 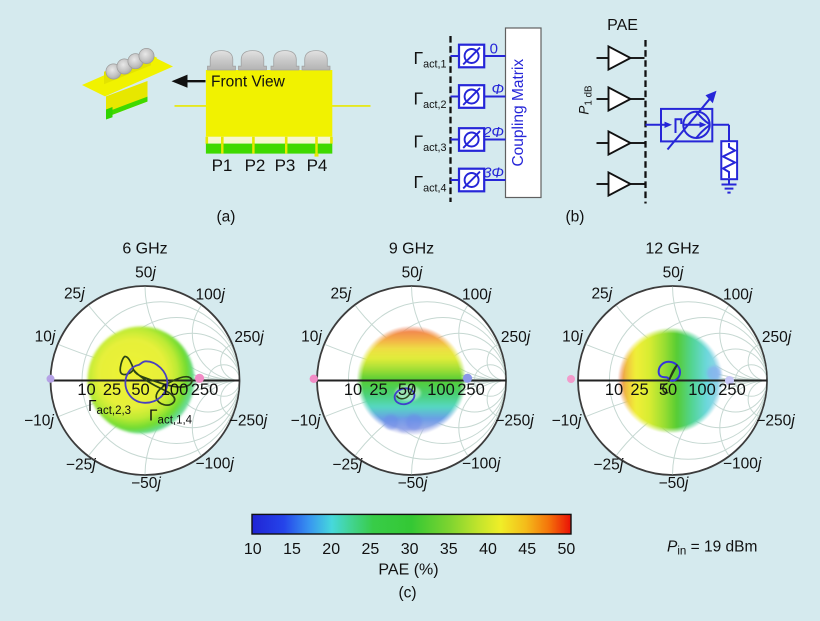 I want to click on svg-text: 0, so click(x=494, y=49).